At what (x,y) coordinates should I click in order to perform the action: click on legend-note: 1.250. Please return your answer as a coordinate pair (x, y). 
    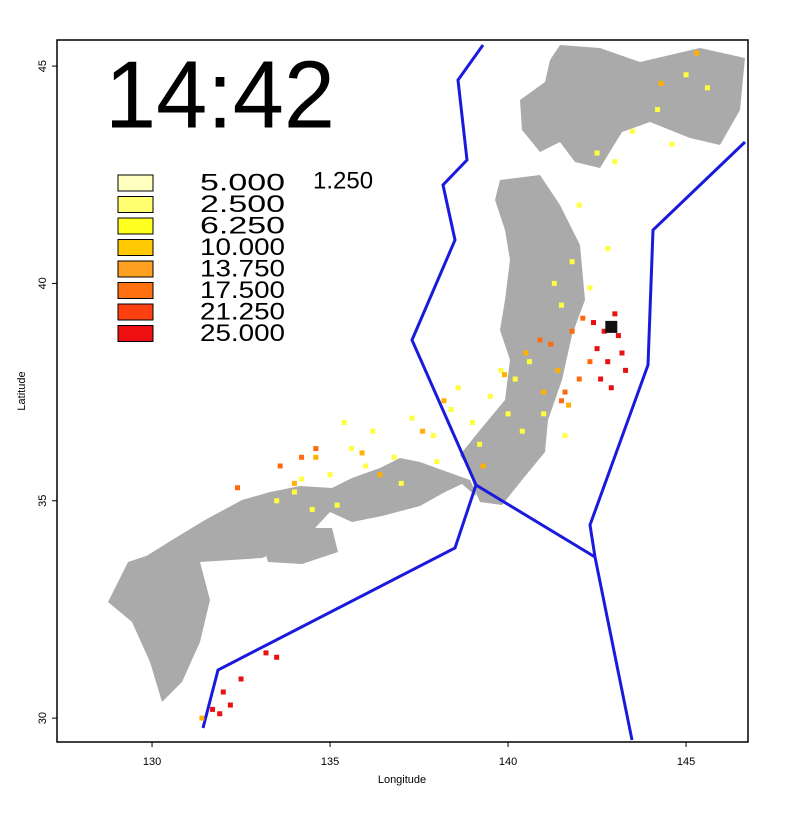
    Looking at the image, I should click on (343, 180).